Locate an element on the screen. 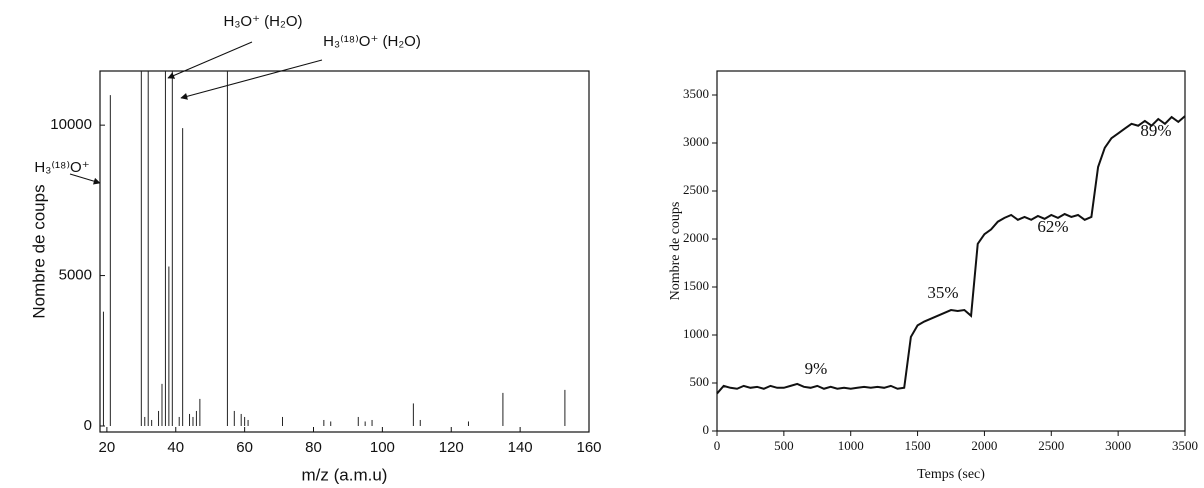 This screenshot has height=488, width=1204. annotation: H₃⁽¹⁸⁾O⁺ is located at coordinates (61, 167).